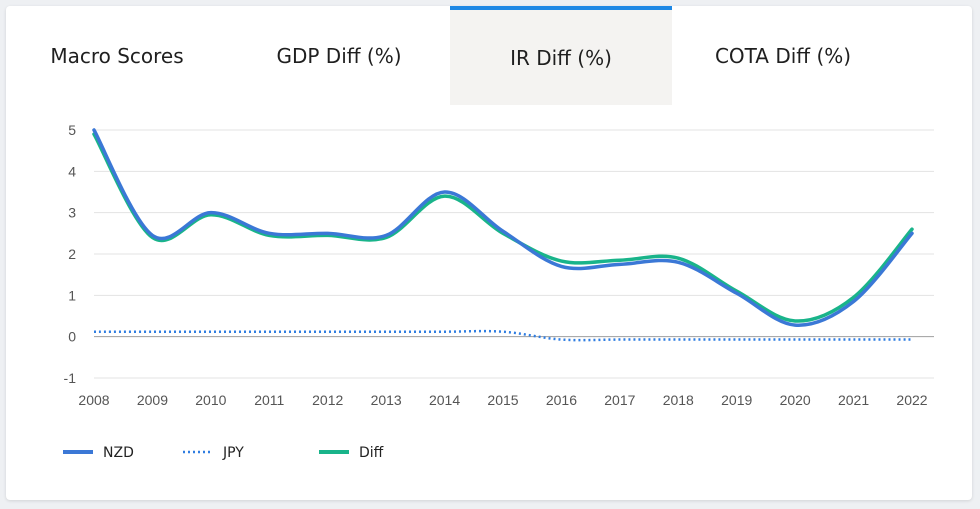  I want to click on y-tick-label: 3, so click(72, 213).